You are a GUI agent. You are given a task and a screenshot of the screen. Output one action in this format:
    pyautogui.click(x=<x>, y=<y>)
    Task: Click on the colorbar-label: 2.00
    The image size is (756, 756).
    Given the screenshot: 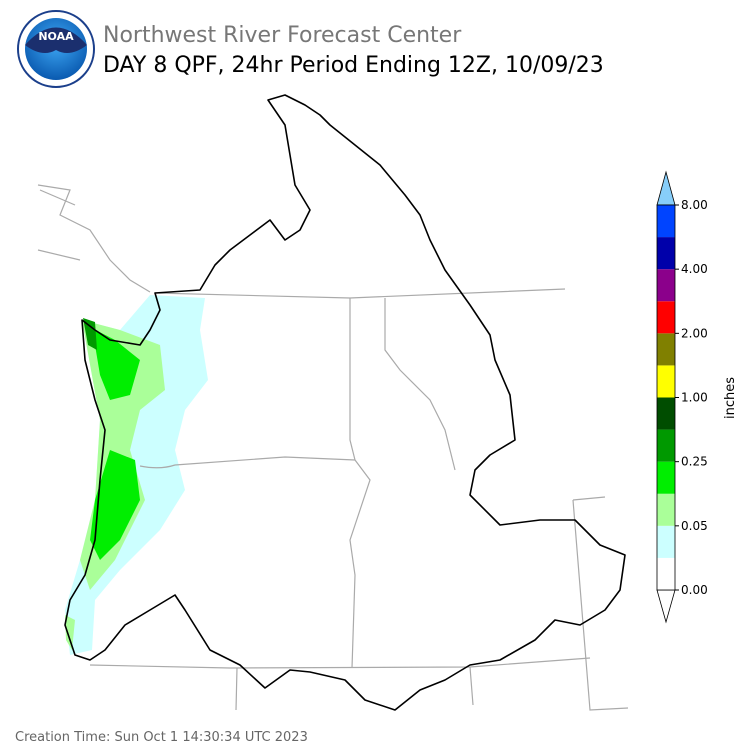 What is the action you would take?
    pyautogui.click(x=694, y=333)
    